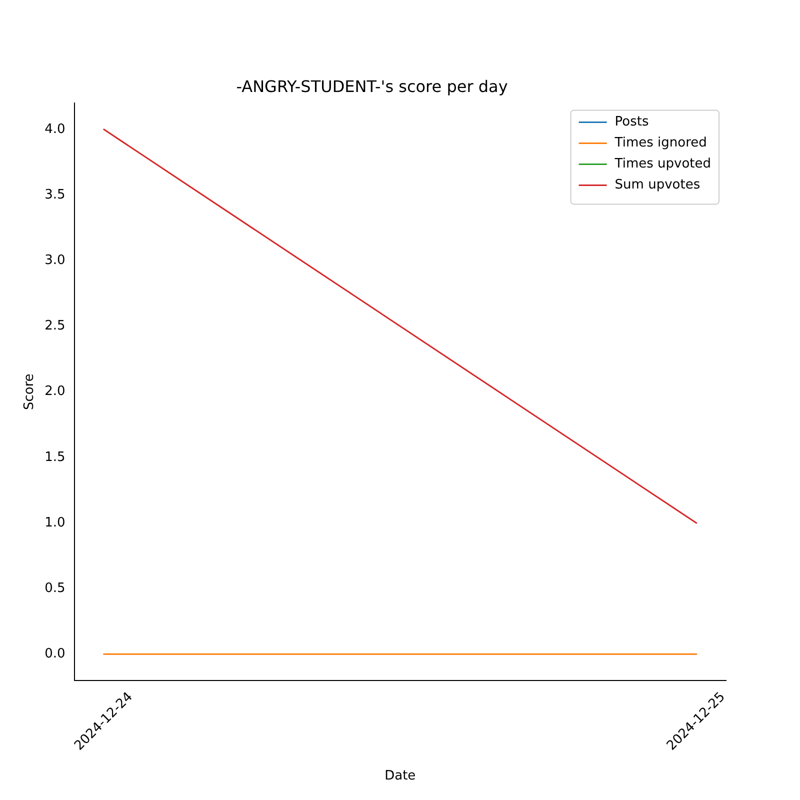 The image size is (800, 800). I want to click on y-tick-label: 2.0, so click(55, 392).